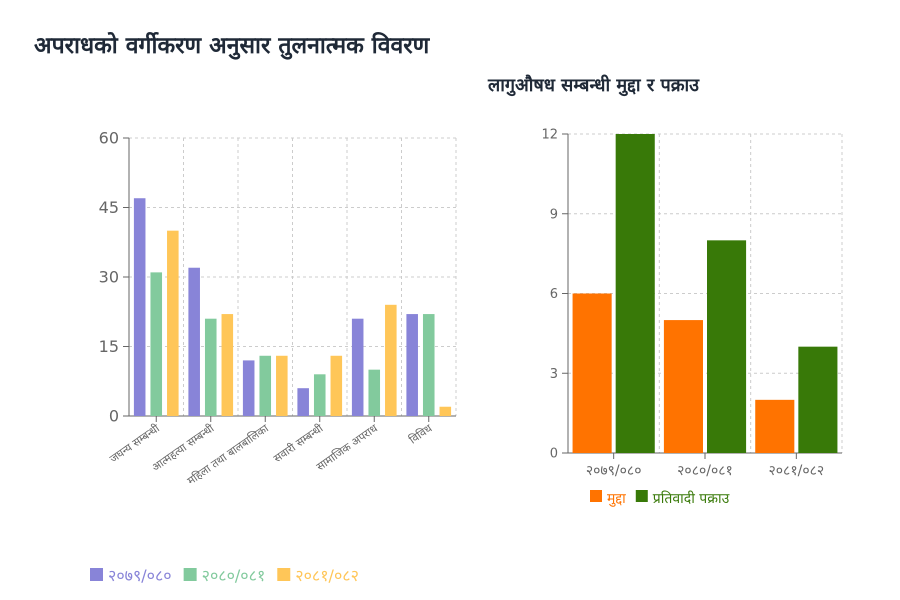 This screenshot has height=600, width=900. Describe the element at coordinates (336, 385) in the screenshot. I see `bar: सवारी सम्बन्धी — २०८१/०८२: 13` at that location.